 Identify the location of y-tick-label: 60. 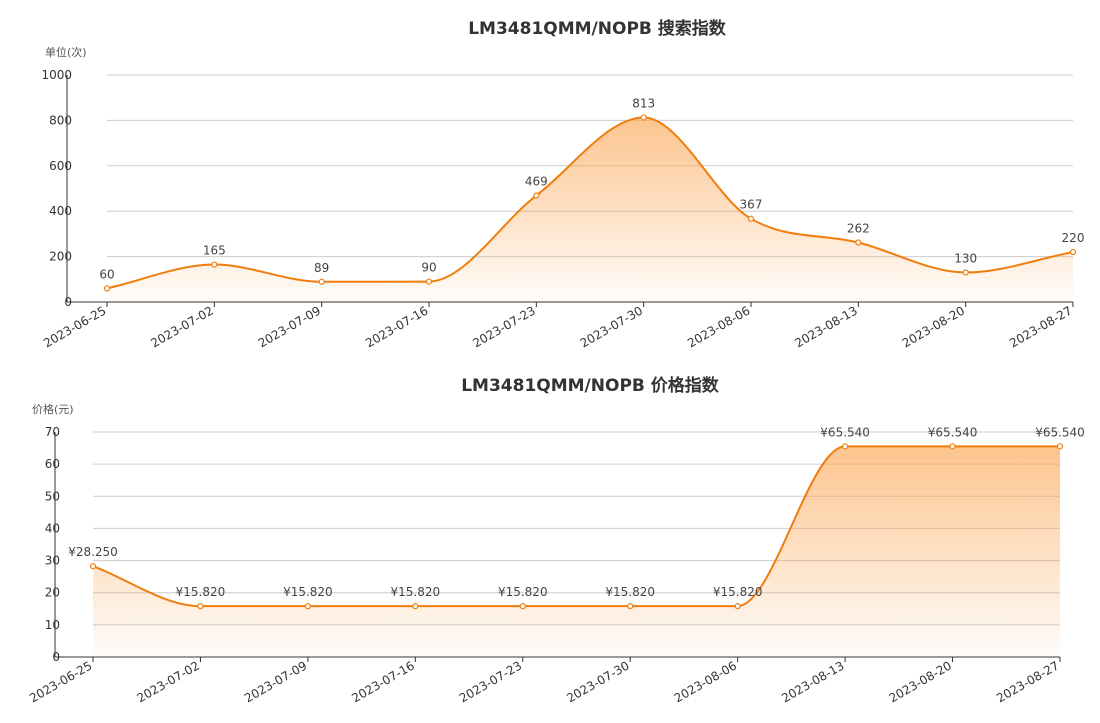
(52, 464).